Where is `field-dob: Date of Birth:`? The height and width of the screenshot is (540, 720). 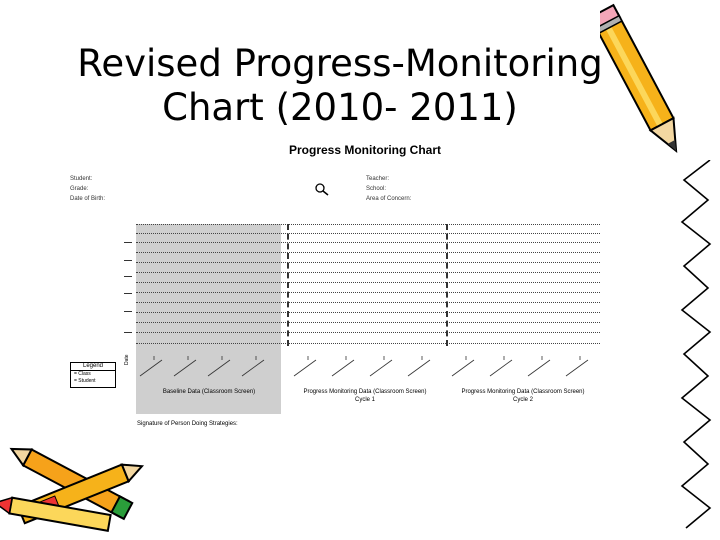
field-dob: Date of Birth: is located at coordinates (88, 199).